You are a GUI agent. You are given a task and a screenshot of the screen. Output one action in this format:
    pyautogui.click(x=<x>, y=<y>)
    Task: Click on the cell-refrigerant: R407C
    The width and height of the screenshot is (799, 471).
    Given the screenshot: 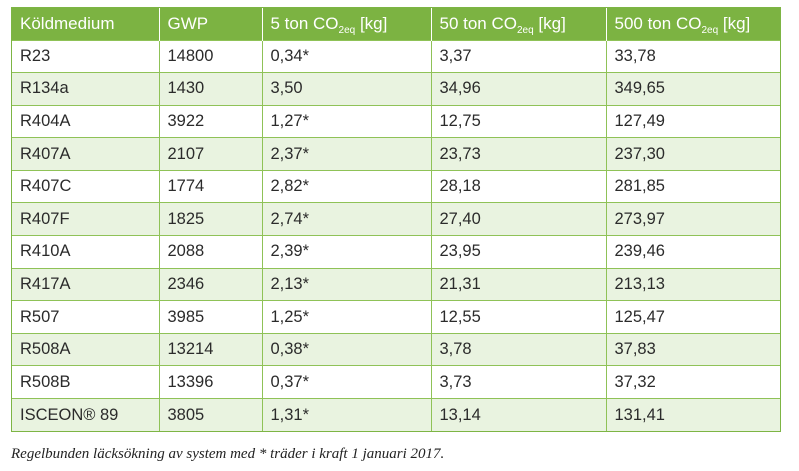 What is the action you would take?
    pyautogui.click(x=85, y=186)
    